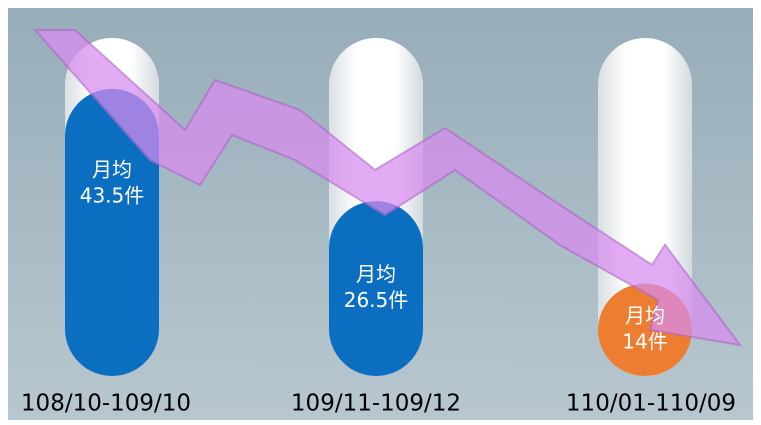 The height and width of the screenshot is (425, 761). Describe the element at coordinates (376, 300) in the screenshot. I see `value-label: 26.5件` at that location.